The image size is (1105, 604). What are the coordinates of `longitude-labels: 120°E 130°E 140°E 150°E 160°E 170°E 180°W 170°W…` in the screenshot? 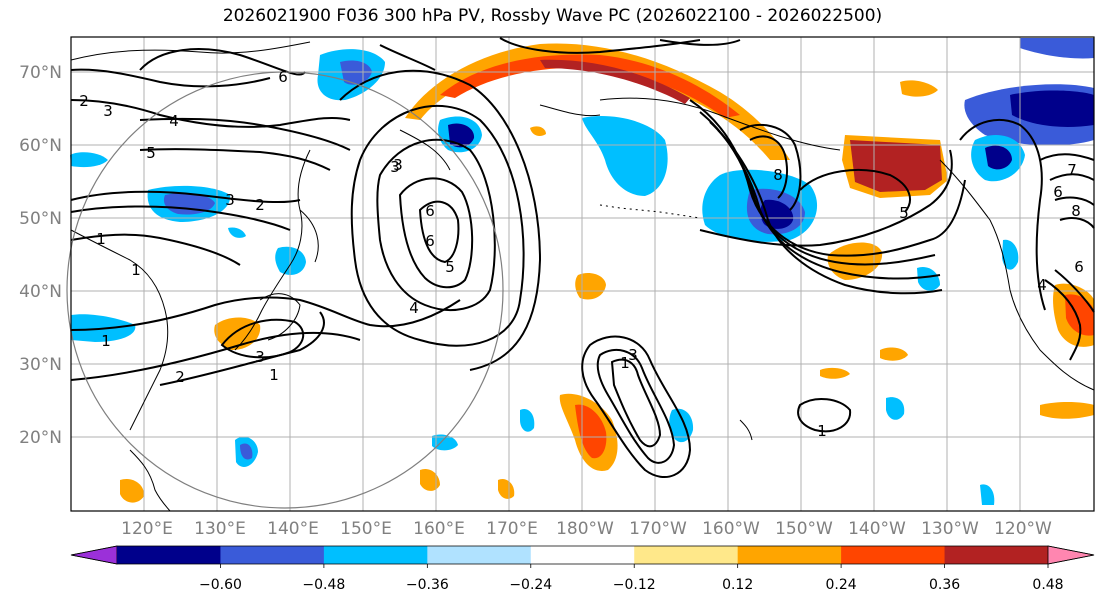 It's located at (586, 529).